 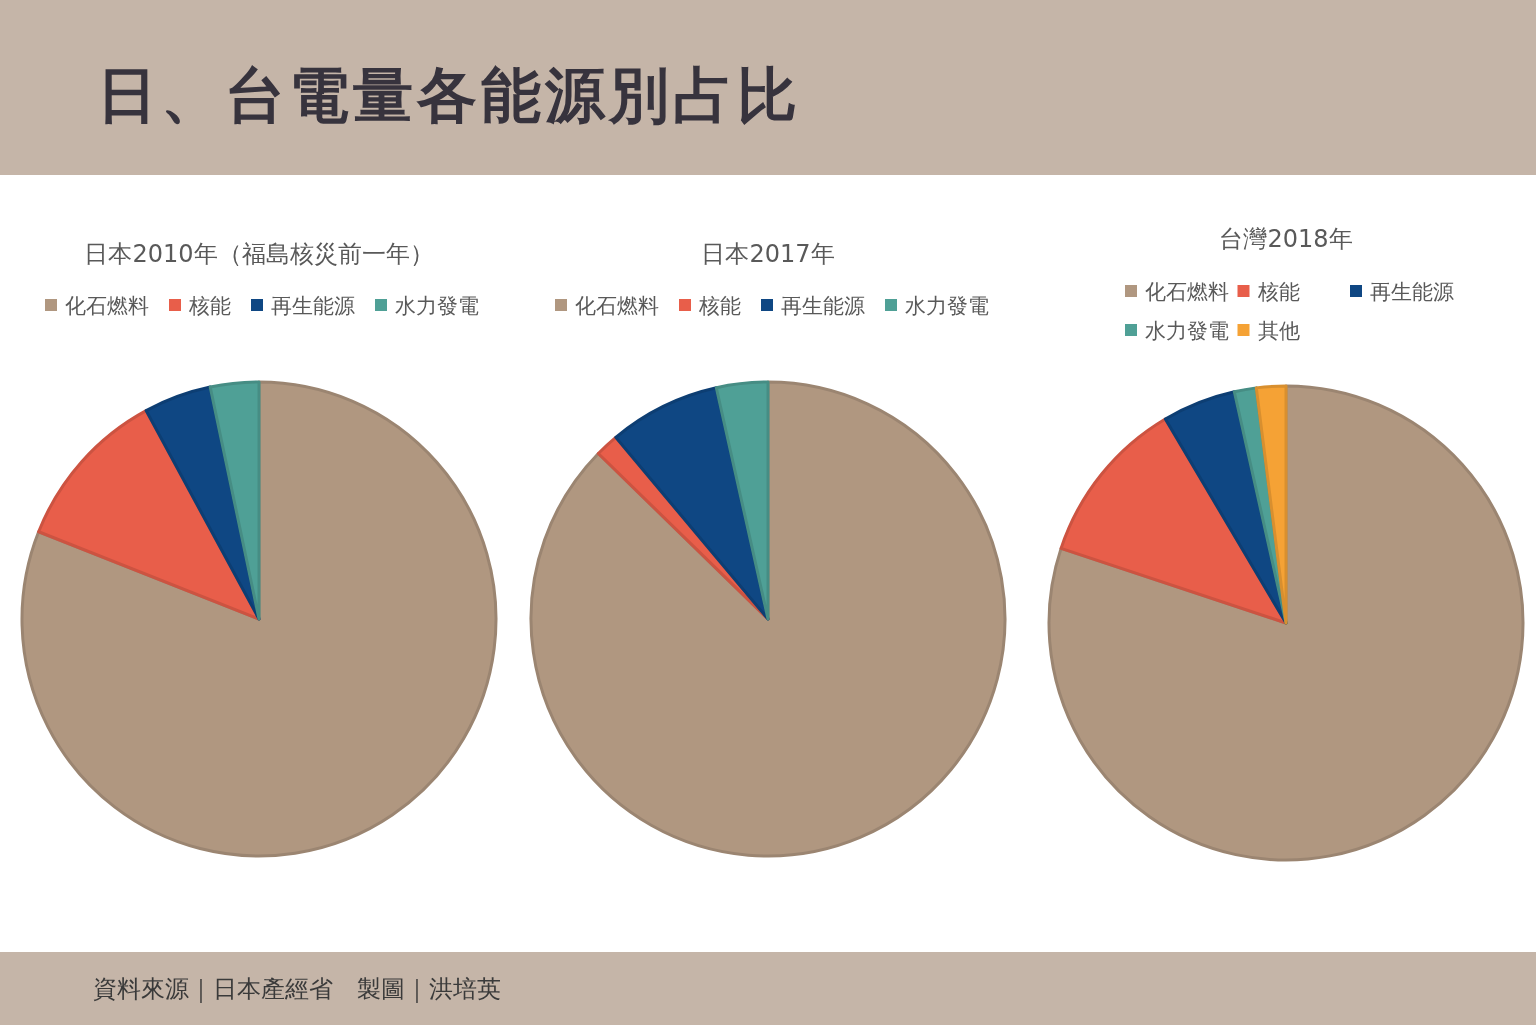 What do you see at coordinates (1286, 239) in the screenshot?
I see `chart-title: 台灣2018年` at bounding box center [1286, 239].